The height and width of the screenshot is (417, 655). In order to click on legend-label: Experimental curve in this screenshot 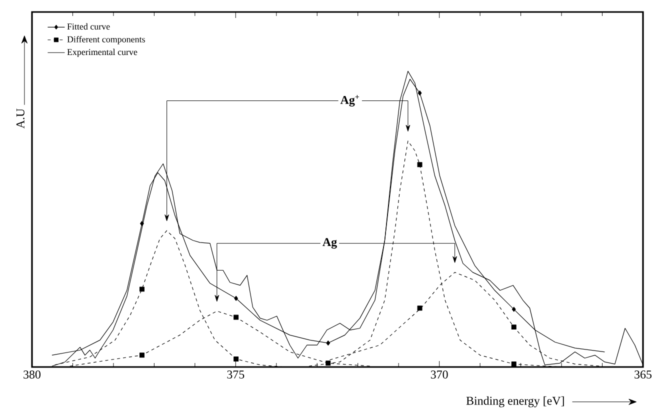, I will do `click(102, 52)`.